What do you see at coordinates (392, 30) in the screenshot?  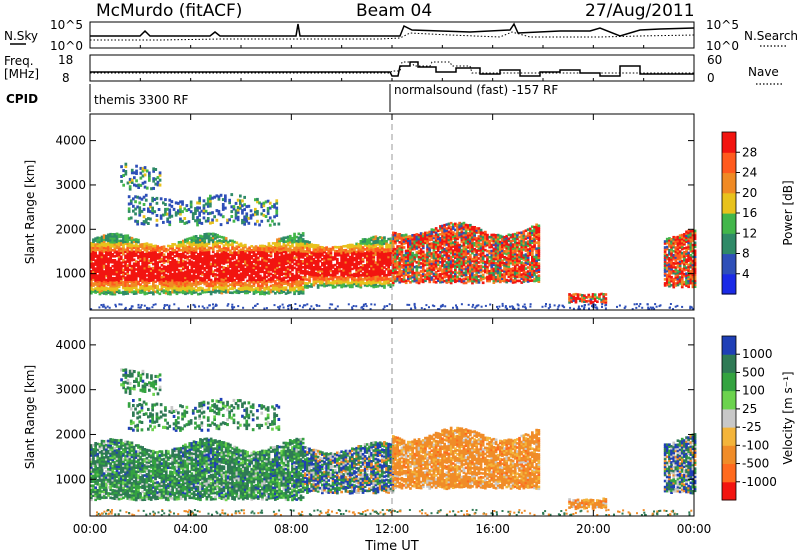 I see `noise-sky-trace` at bounding box center [392, 30].